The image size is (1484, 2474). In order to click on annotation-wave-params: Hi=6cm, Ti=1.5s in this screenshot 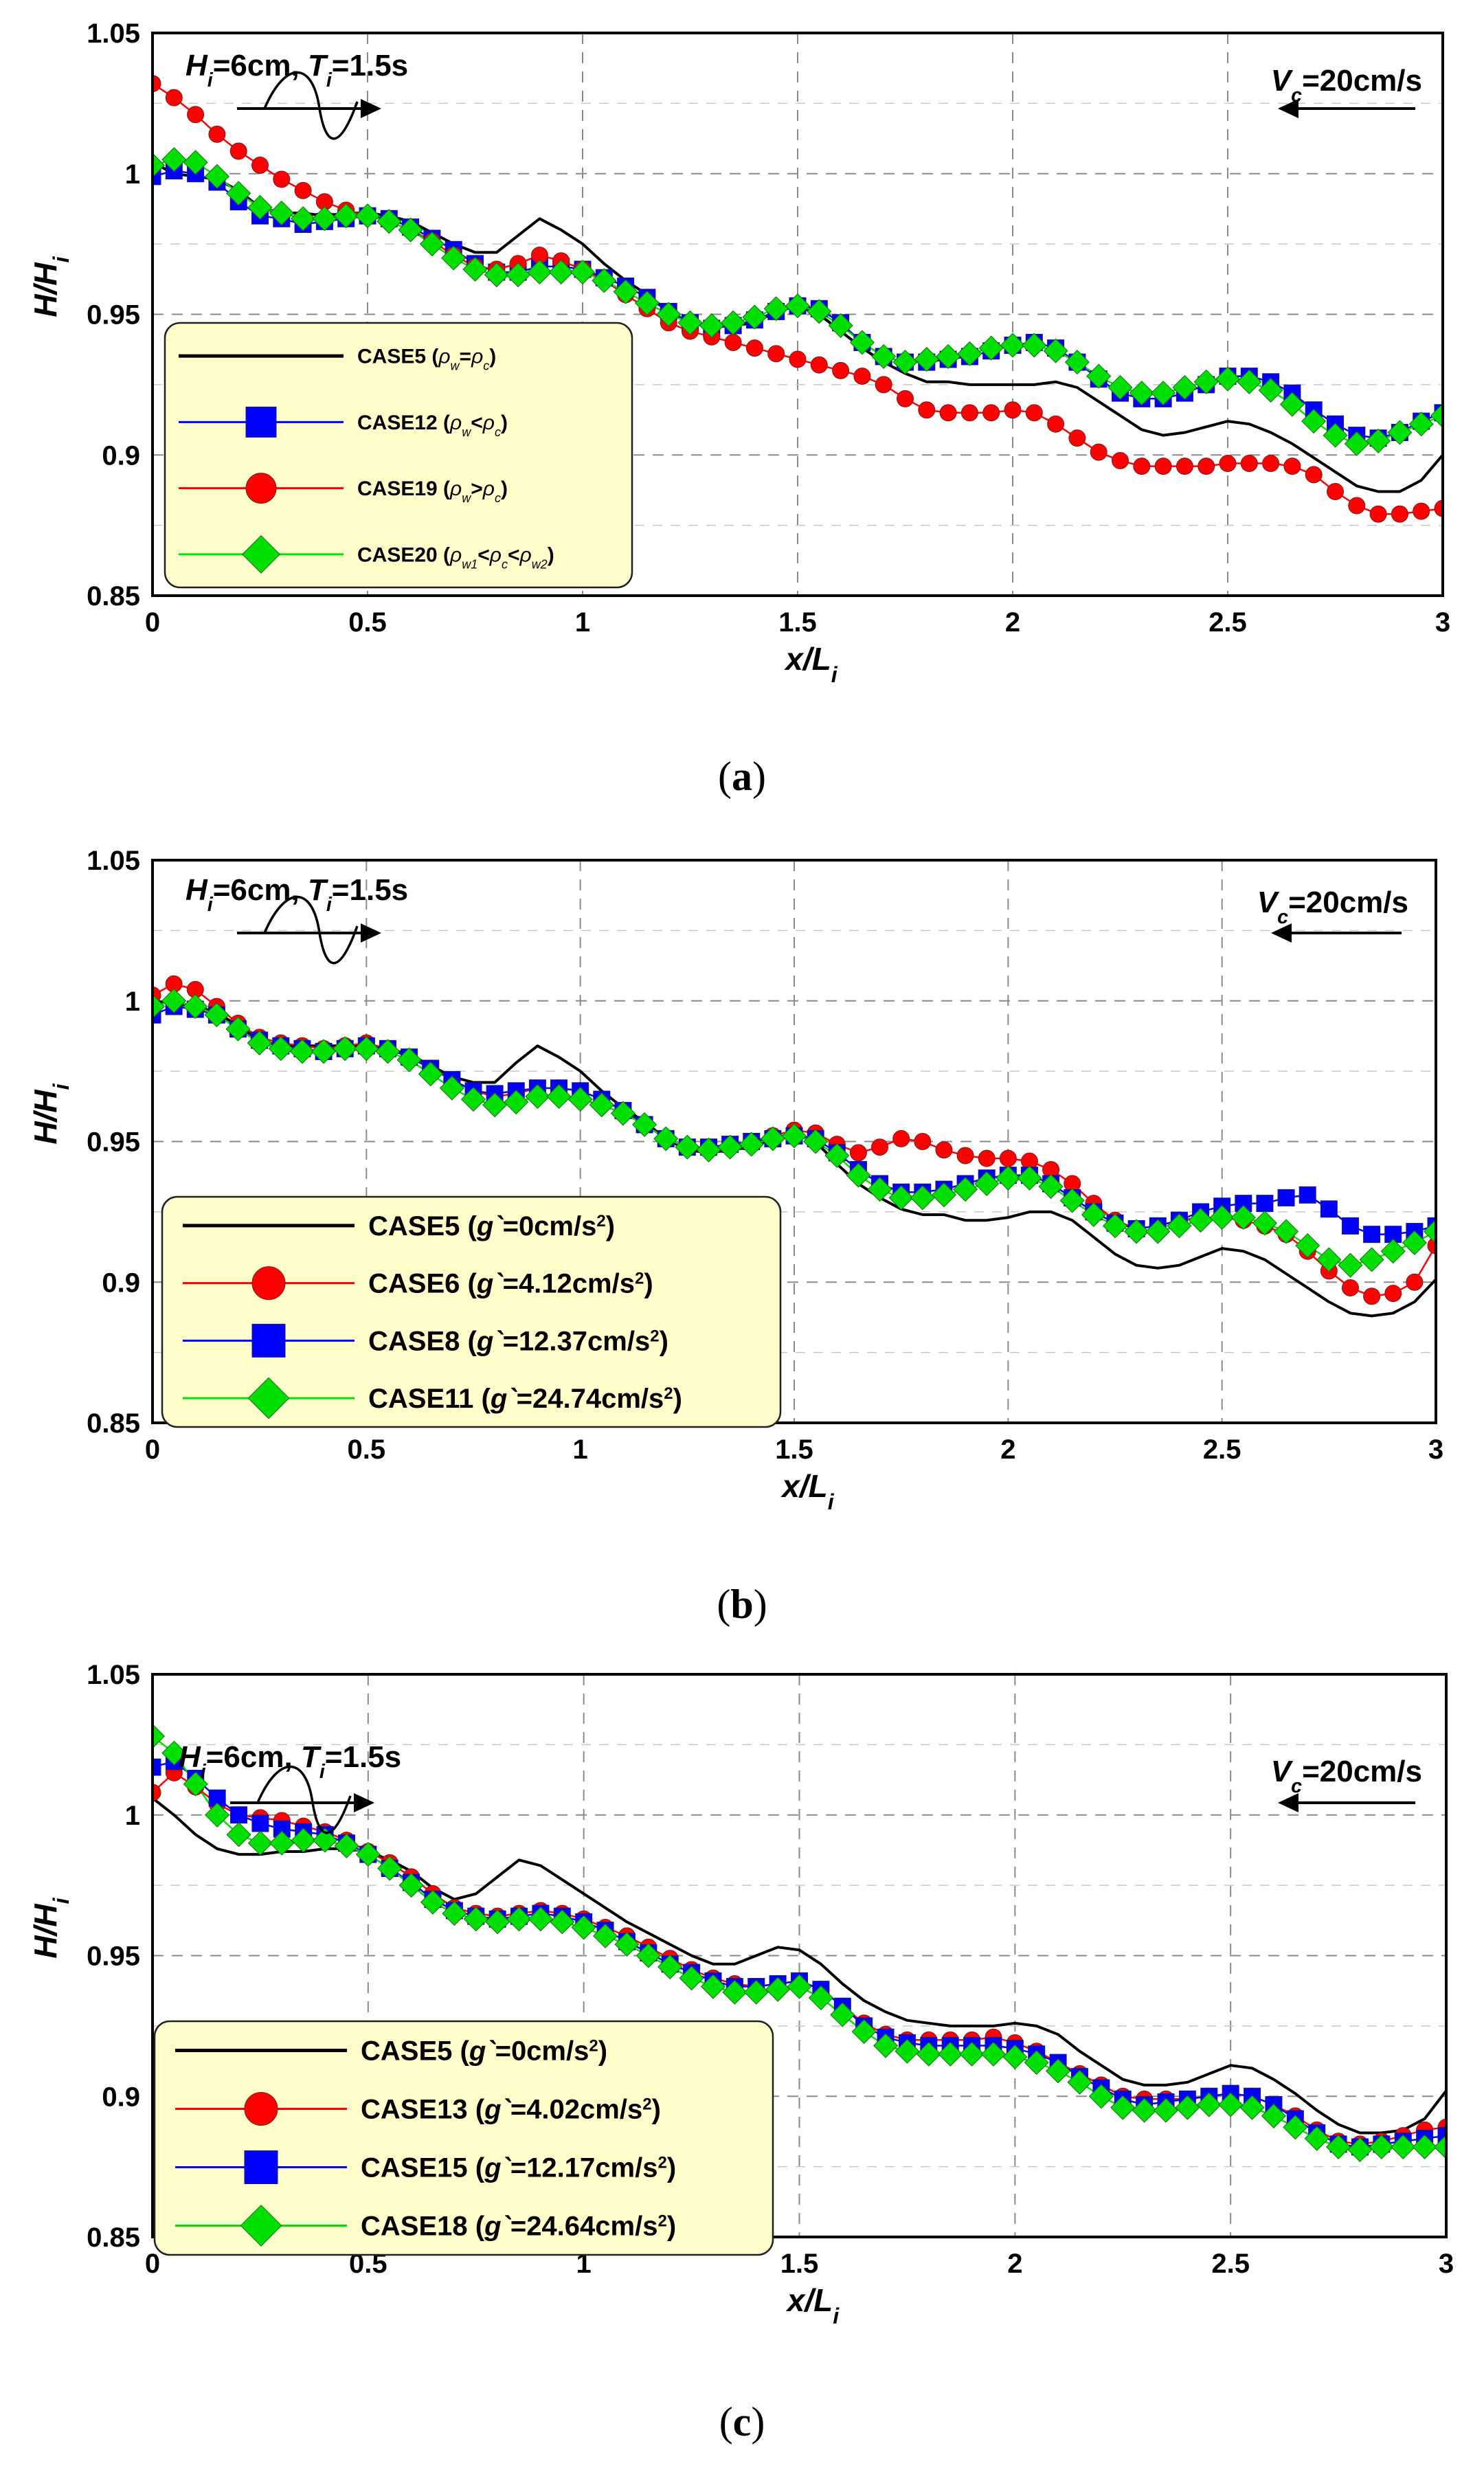, I will do `click(297, 894)`.